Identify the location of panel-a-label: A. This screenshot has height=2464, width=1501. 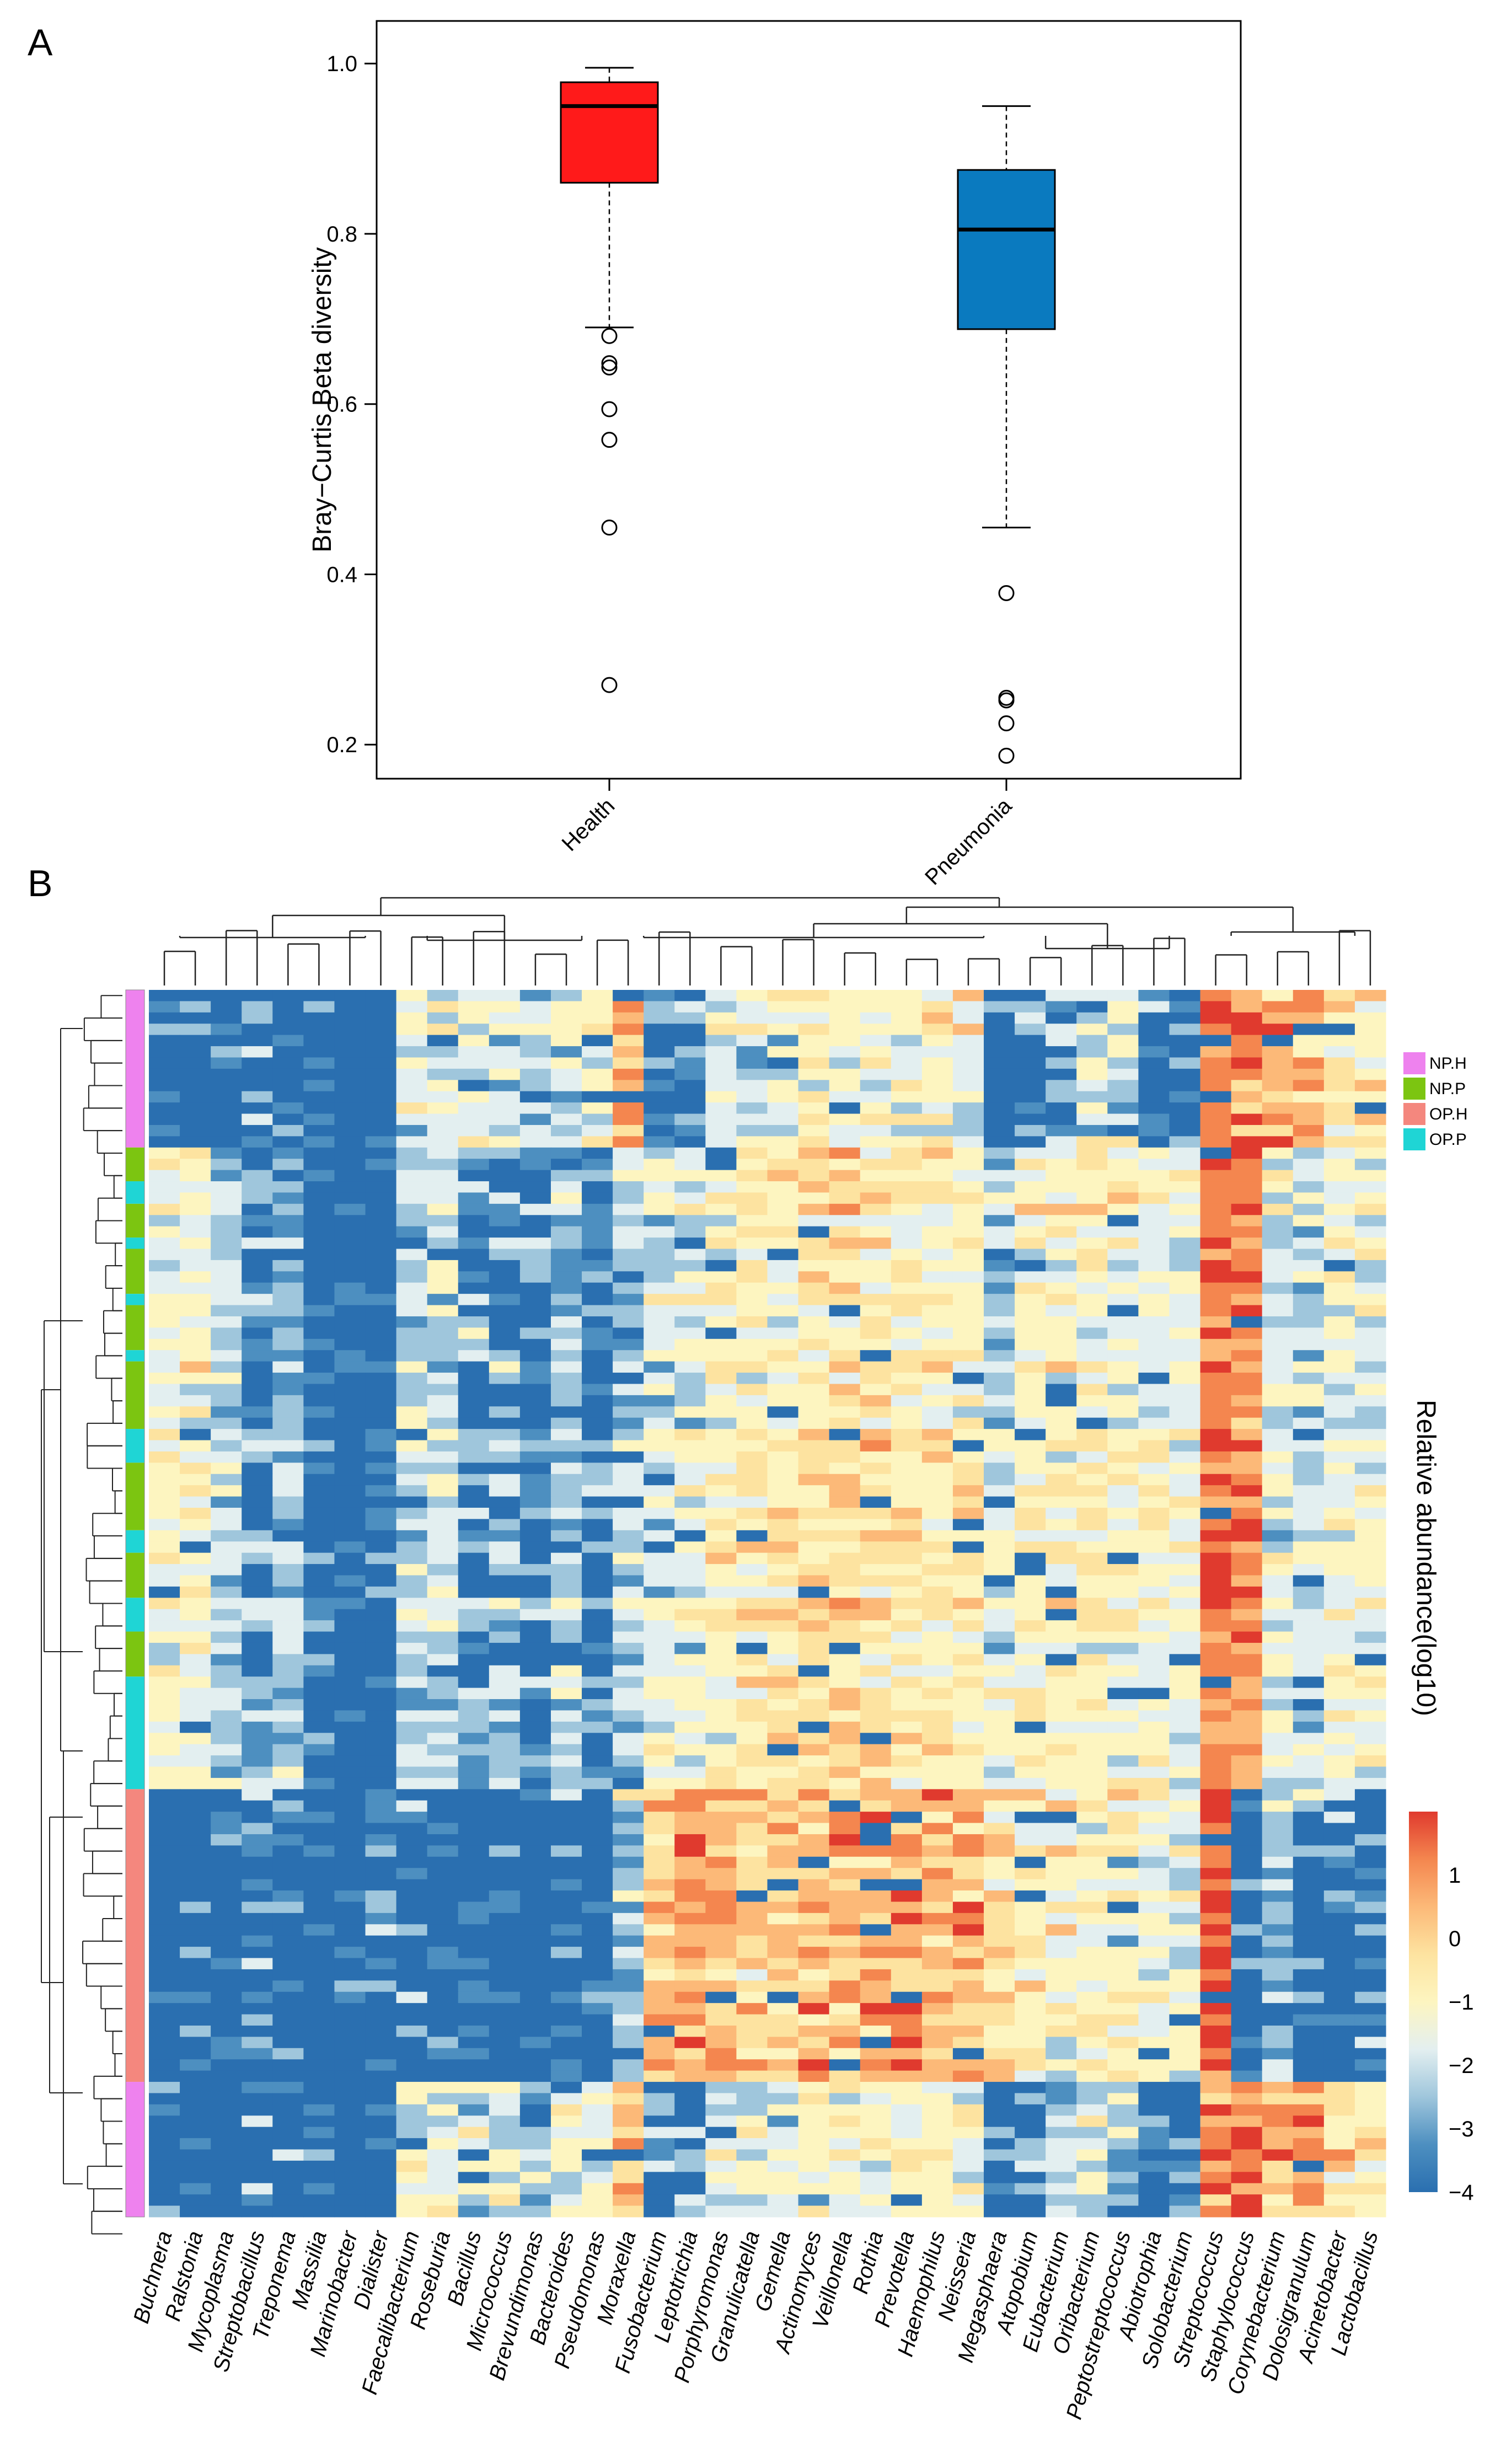
(40, 42).